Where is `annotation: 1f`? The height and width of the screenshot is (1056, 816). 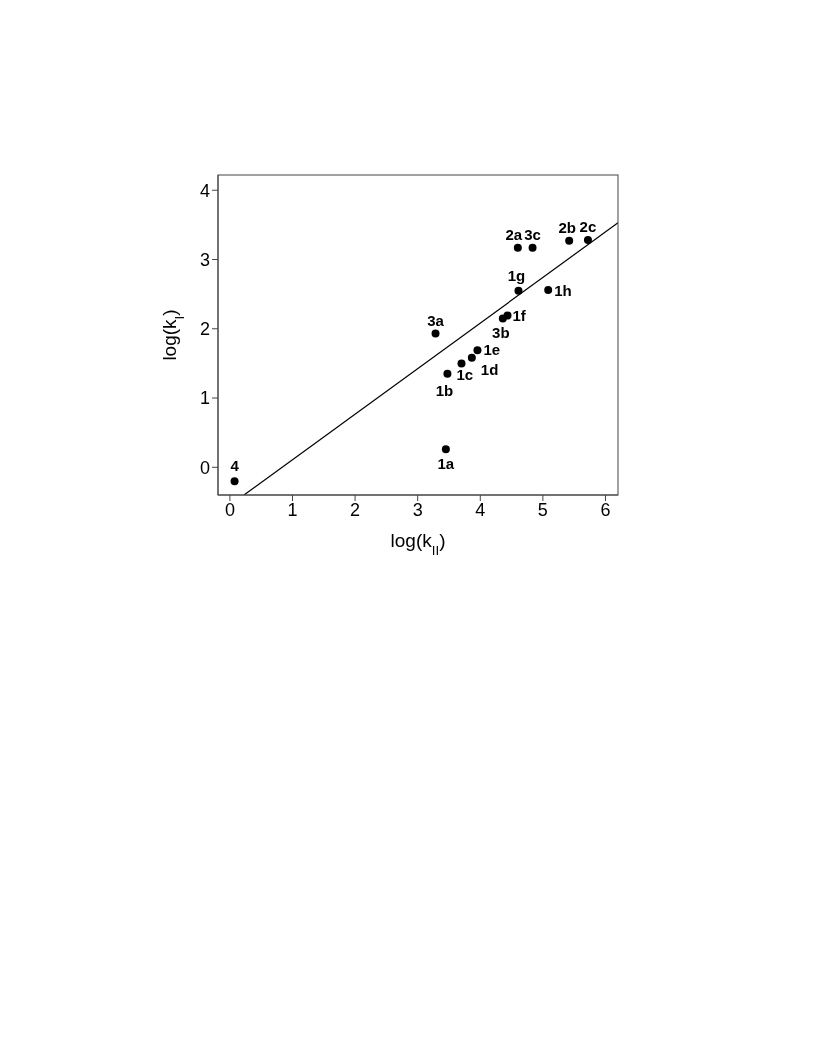 annotation: 1f is located at coordinates (519, 315).